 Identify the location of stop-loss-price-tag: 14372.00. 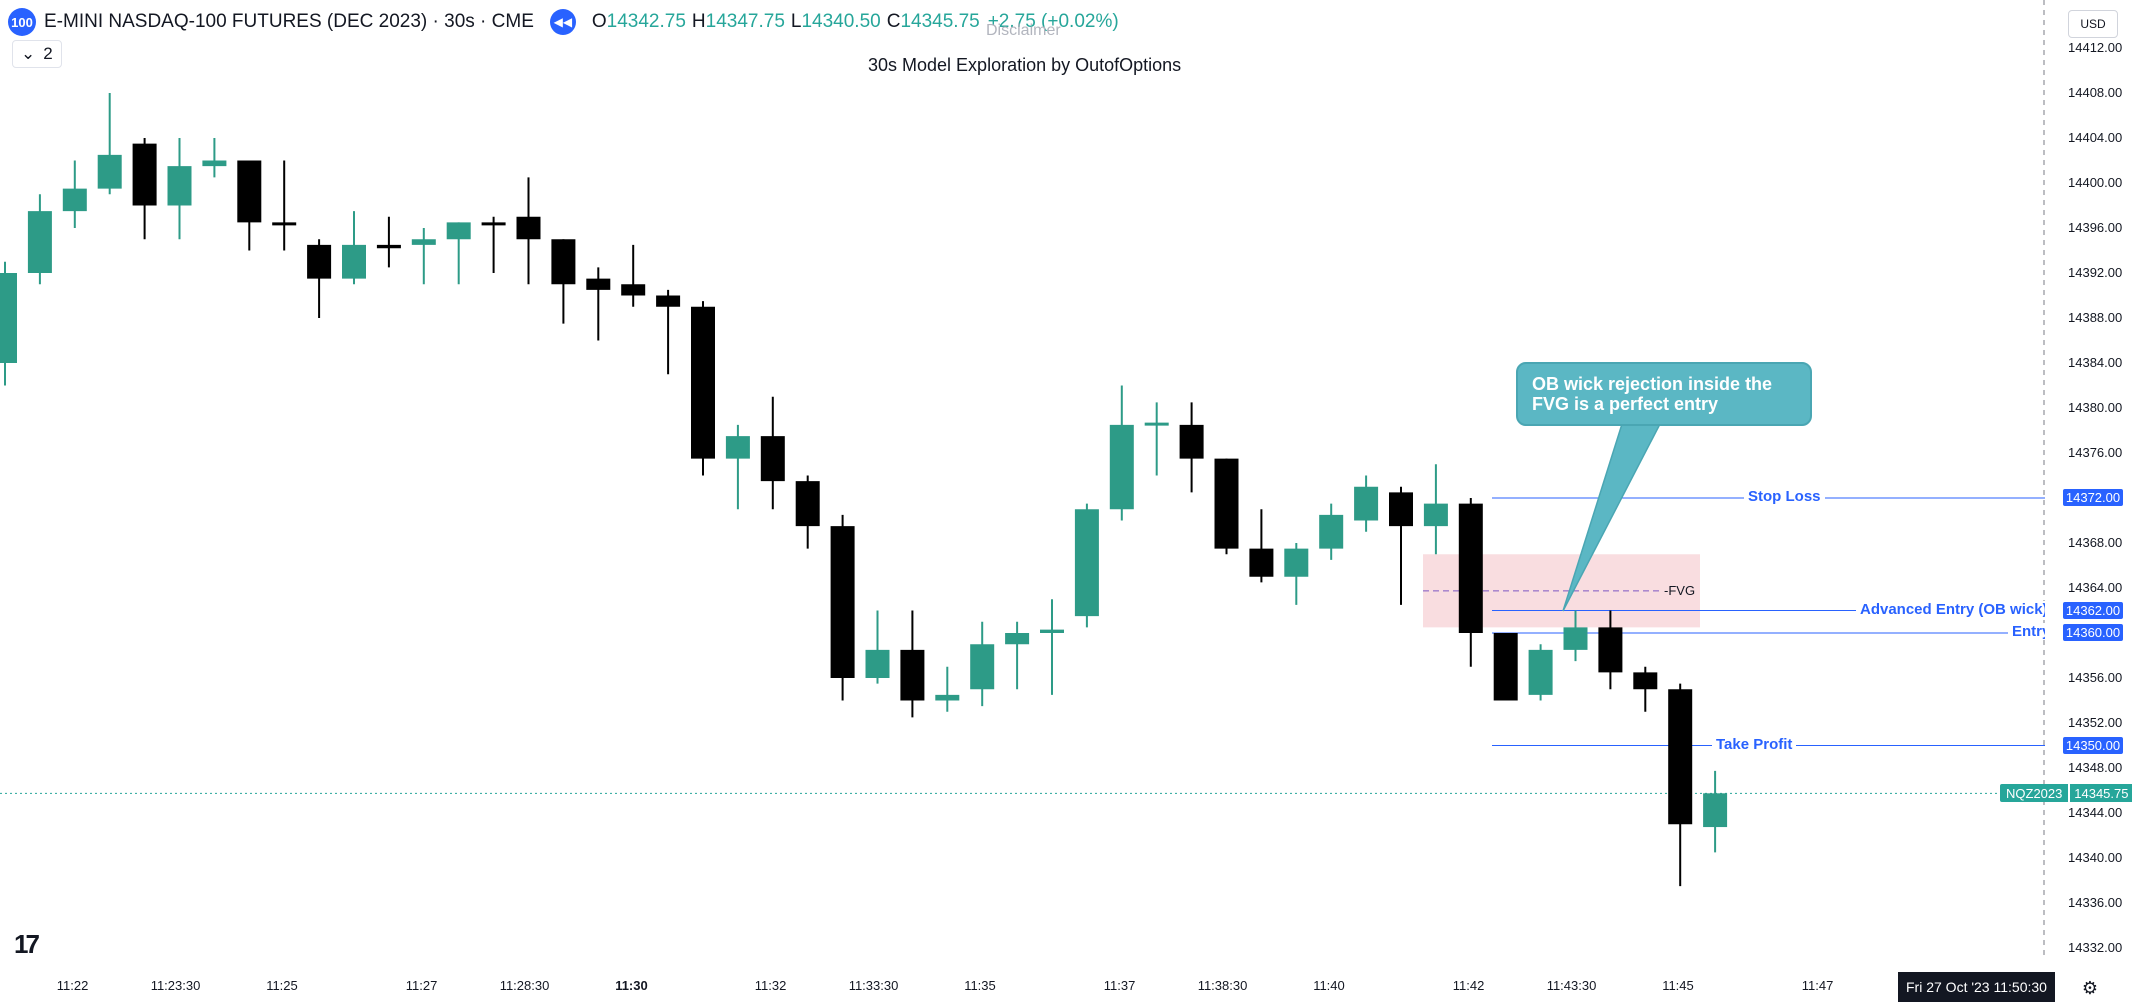
(2093, 497).